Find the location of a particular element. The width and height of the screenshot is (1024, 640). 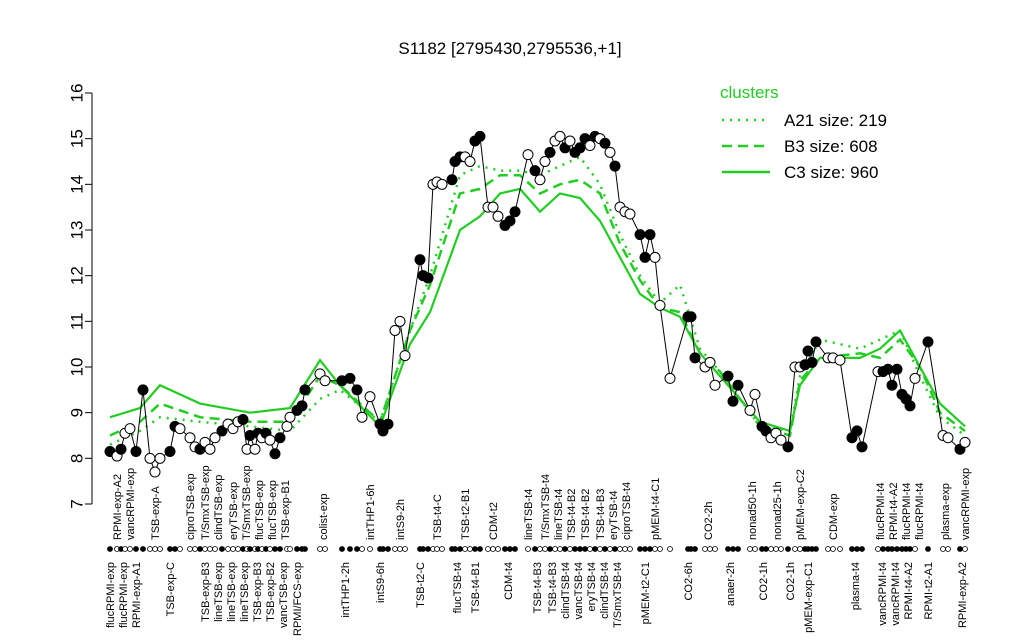

y-tick-label: 12 is located at coordinates (76, 275).